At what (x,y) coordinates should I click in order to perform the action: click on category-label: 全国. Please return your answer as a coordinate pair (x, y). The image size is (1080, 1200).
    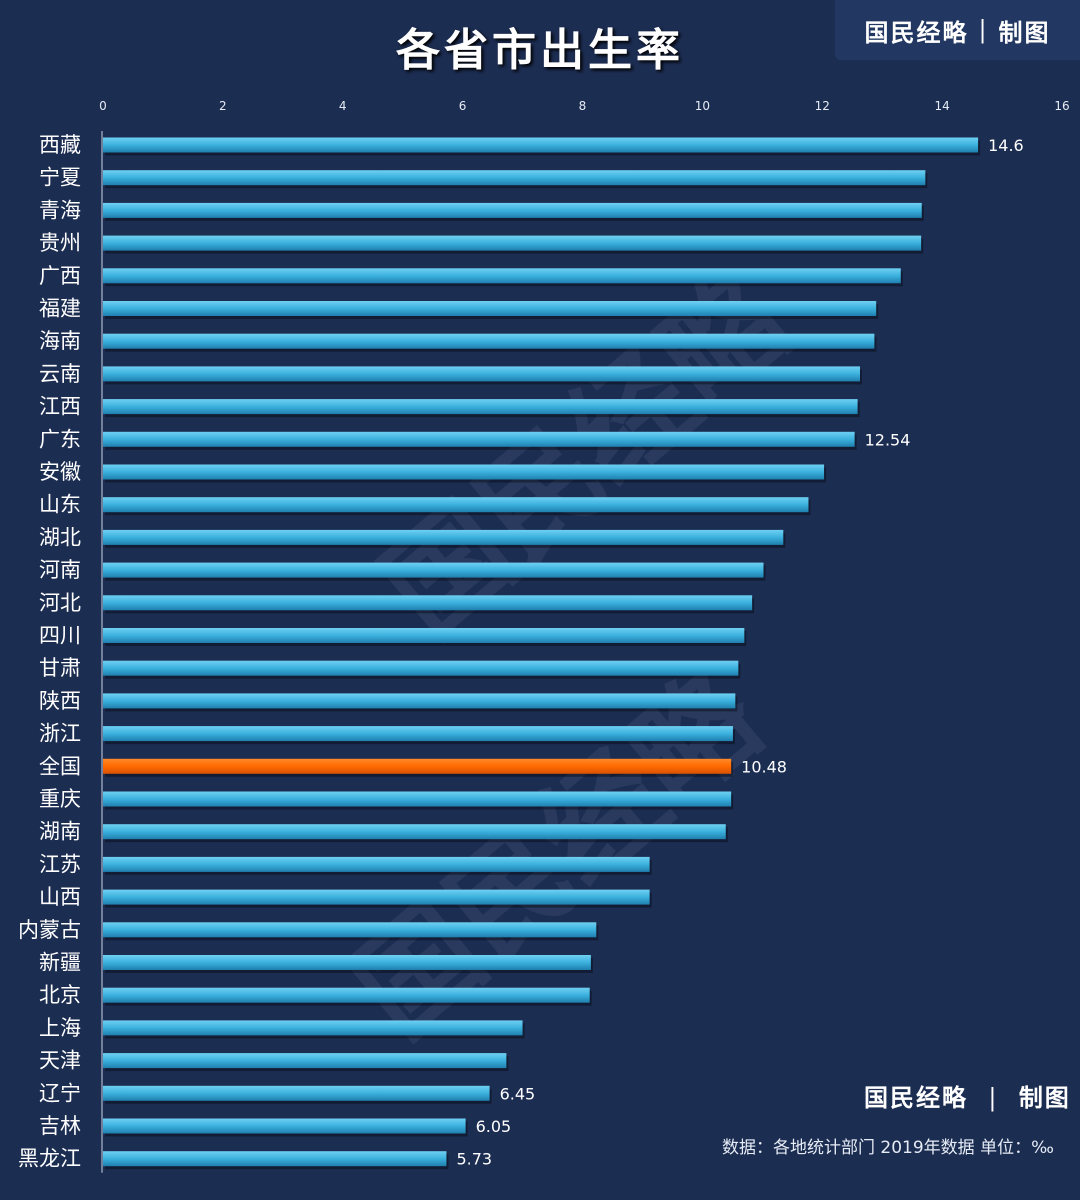
    Looking at the image, I should click on (60, 766).